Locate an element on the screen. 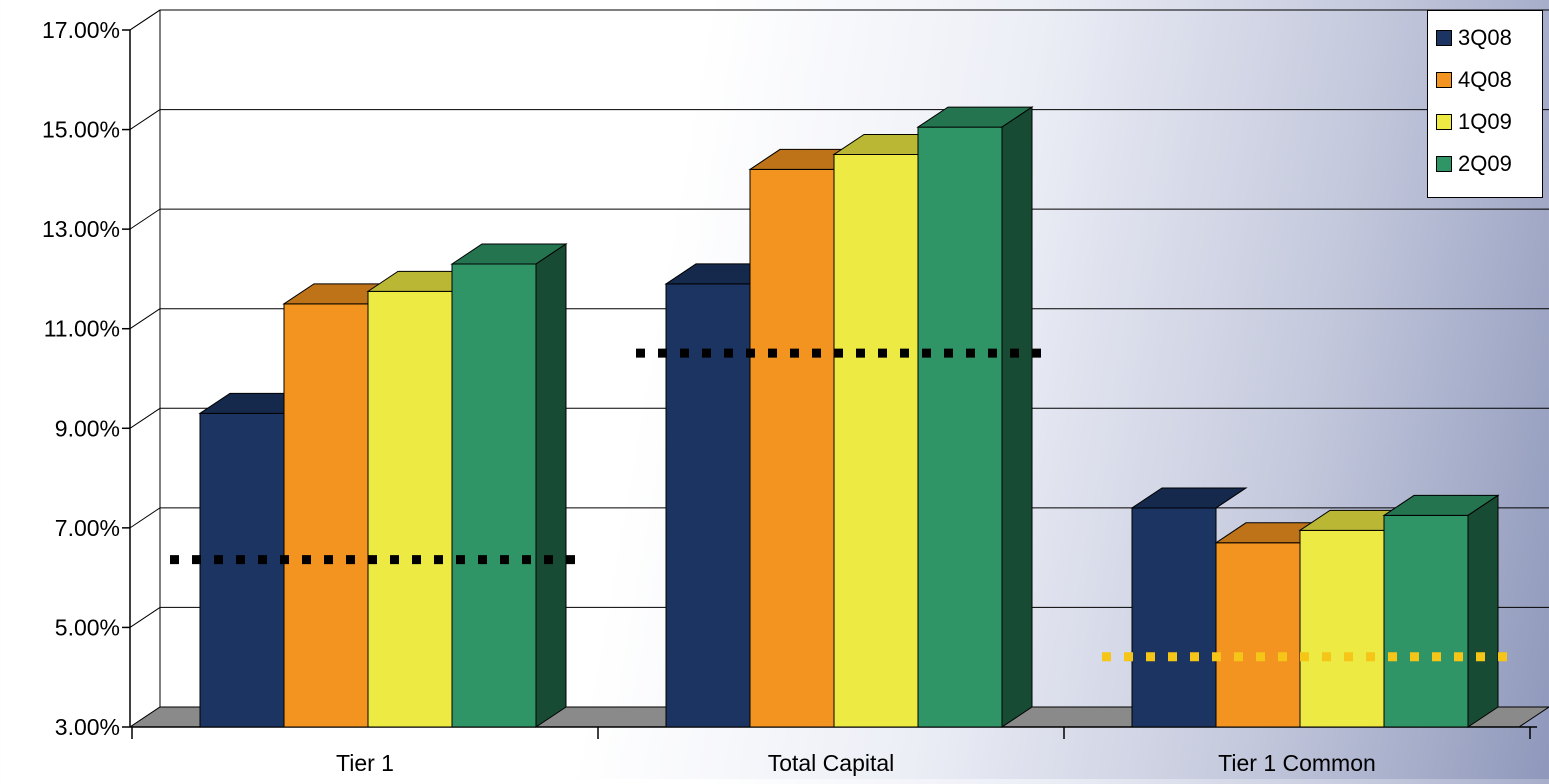 The height and width of the screenshot is (784, 1549). legend-item: 3Q08 is located at coordinates (1485, 38).